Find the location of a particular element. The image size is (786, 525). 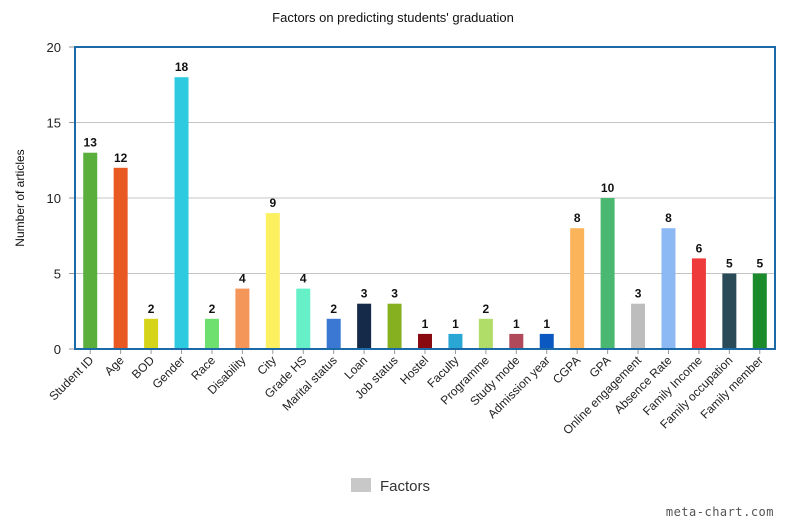

y-axis-label: Number of articles is located at coordinates (20, 197).